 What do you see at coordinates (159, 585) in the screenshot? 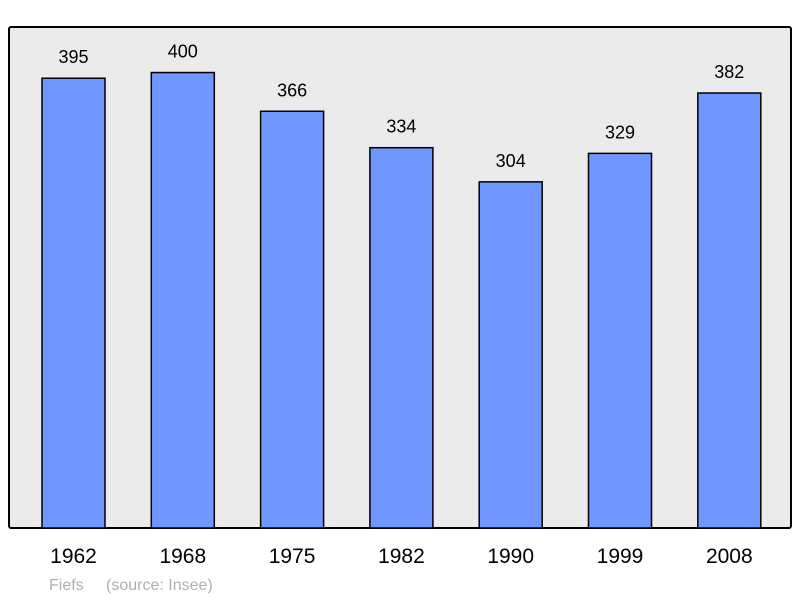
I see `footer-source: (source: Insee)` at bounding box center [159, 585].